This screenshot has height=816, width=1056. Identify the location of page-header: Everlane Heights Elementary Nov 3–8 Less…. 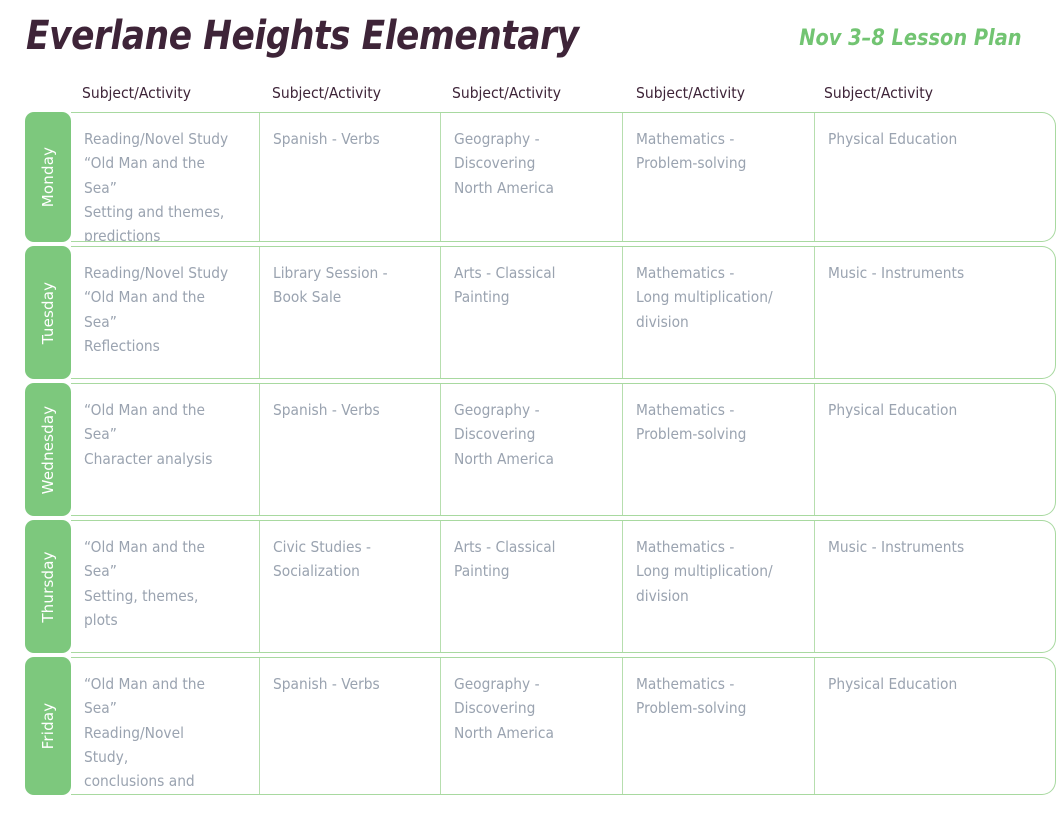
(528, 35).